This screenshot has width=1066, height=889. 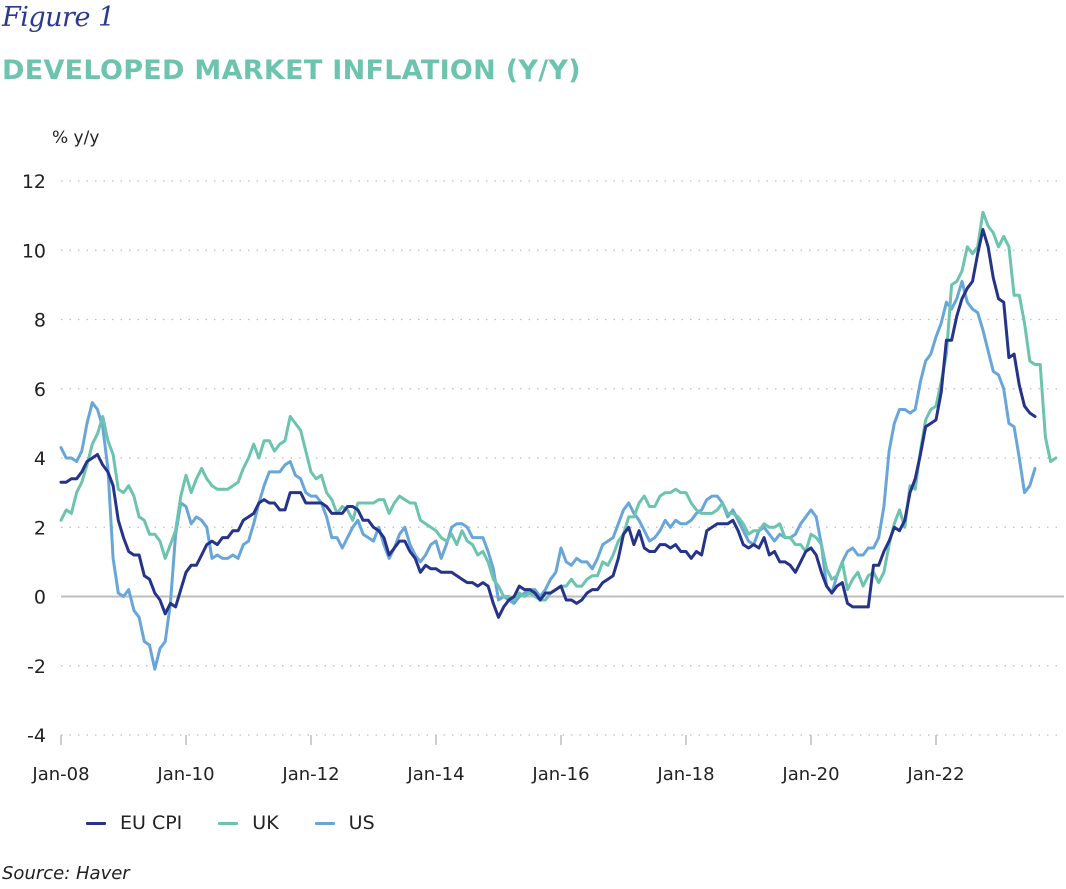 What do you see at coordinates (810, 774) in the screenshot?
I see `x-tick-label: Jan-20` at bounding box center [810, 774].